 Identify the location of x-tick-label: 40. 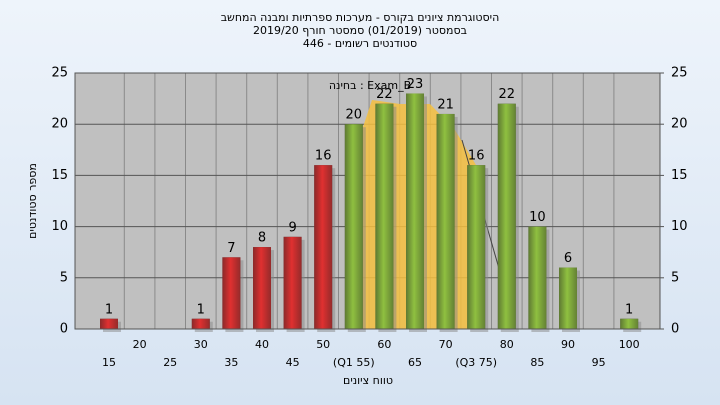
(262, 344).